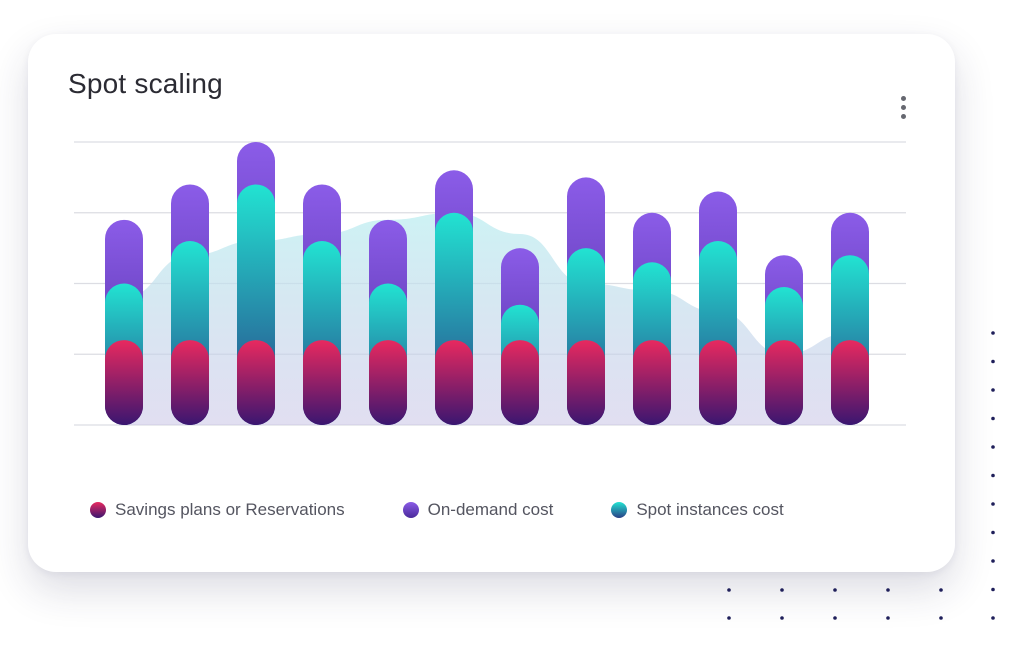 The width and height of the screenshot is (1024, 653). I want to click on legend-item-on-demand: On-demand cost, so click(478, 510).